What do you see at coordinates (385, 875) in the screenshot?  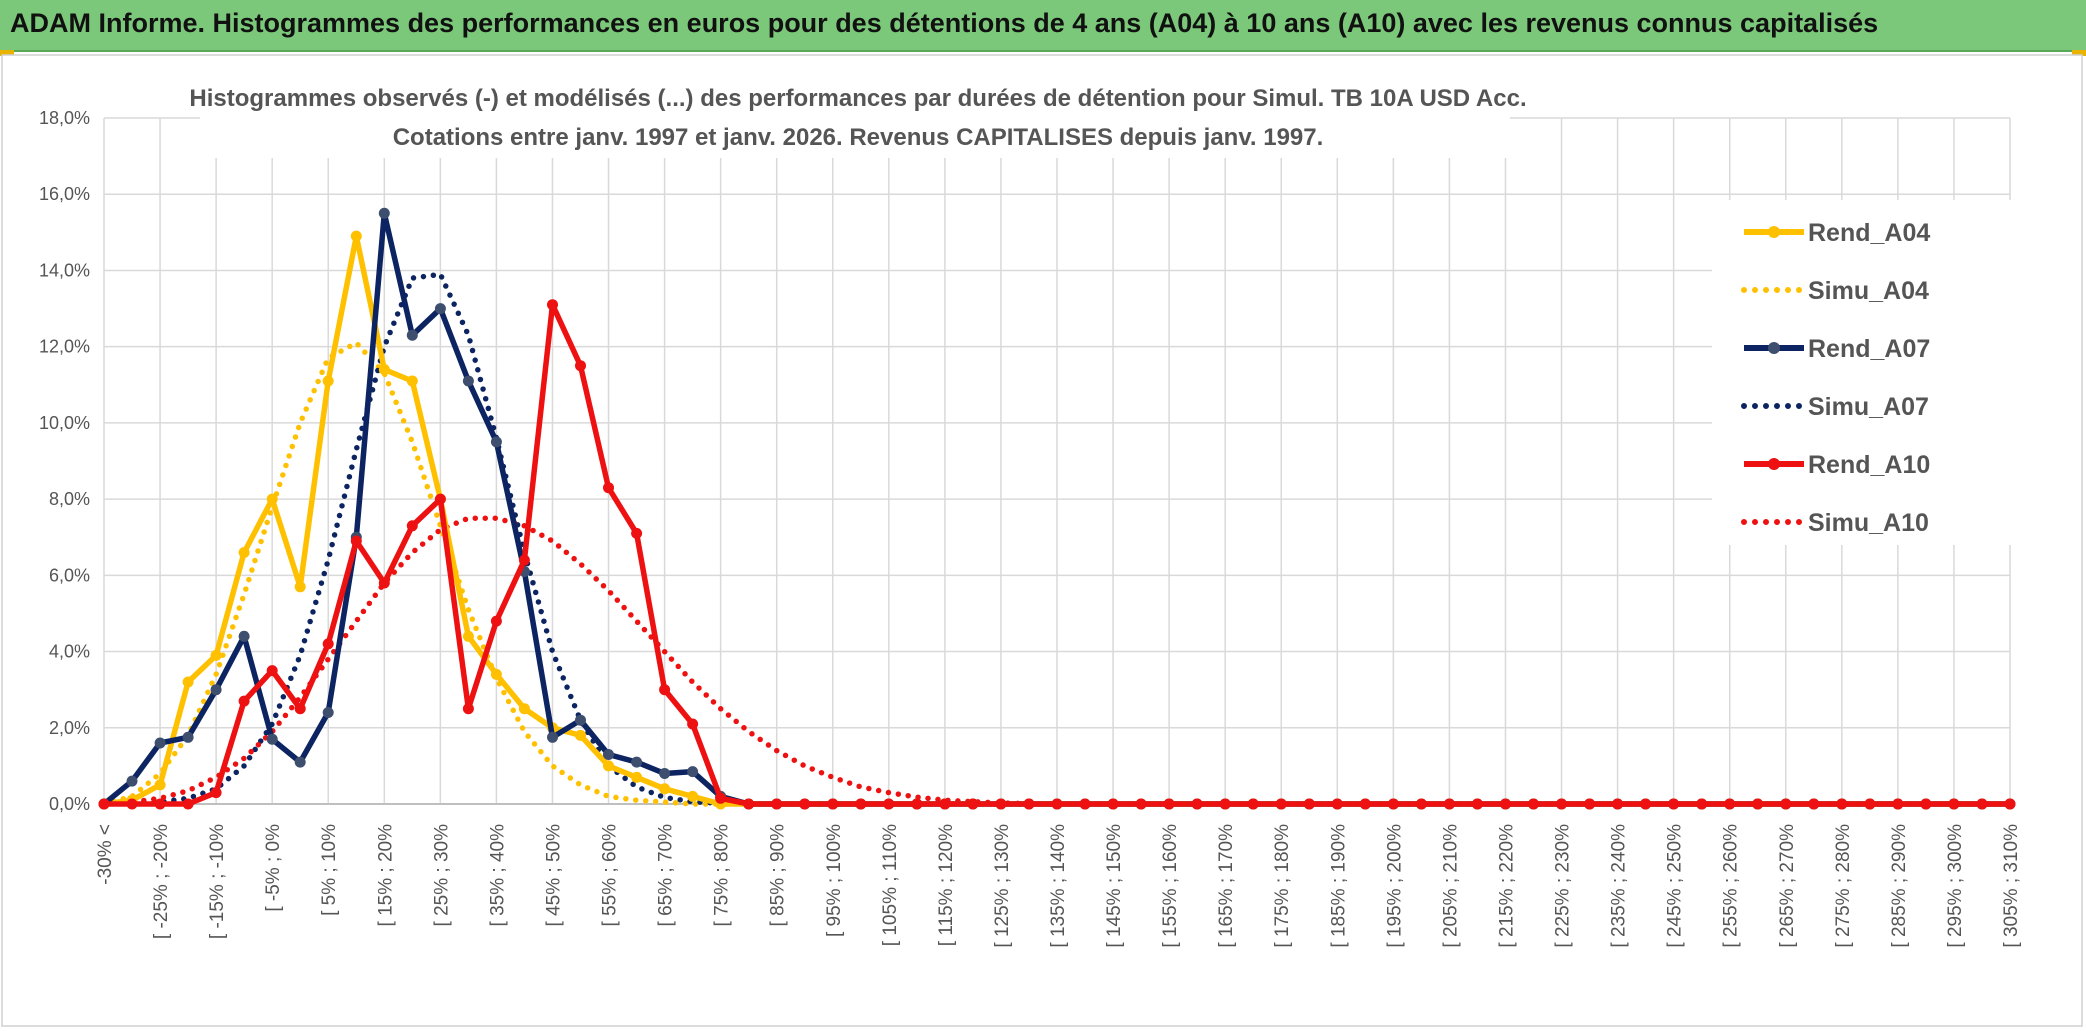 I see `x-tick-label: [ 15% ; 20%` at bounding box center [385, 875].